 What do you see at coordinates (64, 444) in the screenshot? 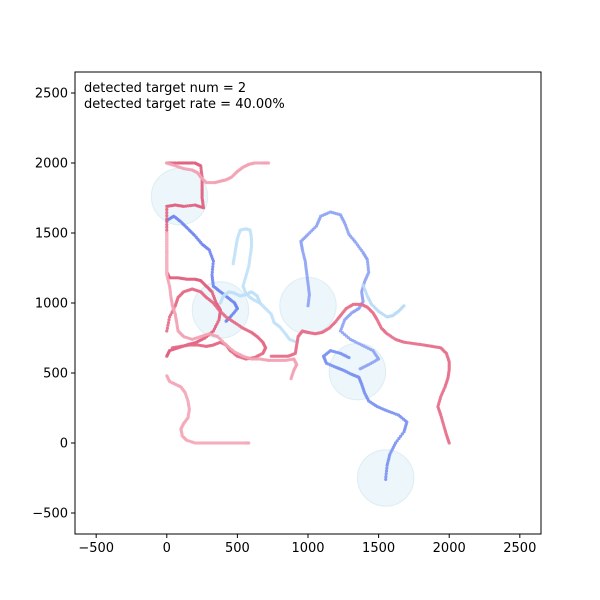
I see `y-tick-label: 0` at bounding box center [64, 444].